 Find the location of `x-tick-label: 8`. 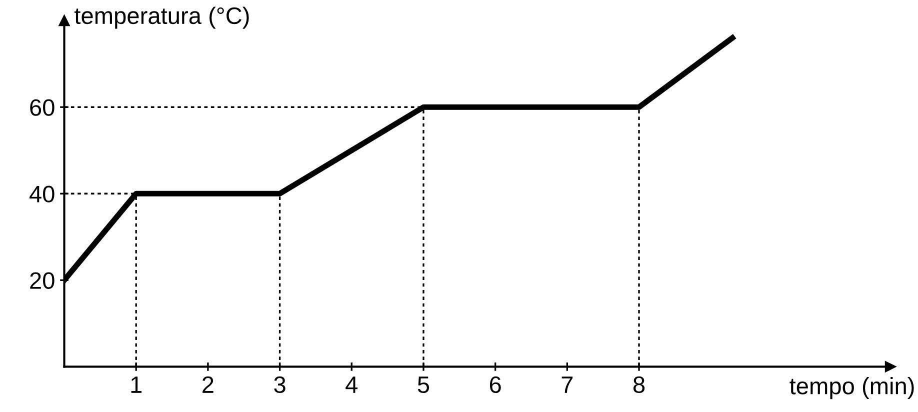

x-tick-label: 8 is located at coordinates (639, 385).